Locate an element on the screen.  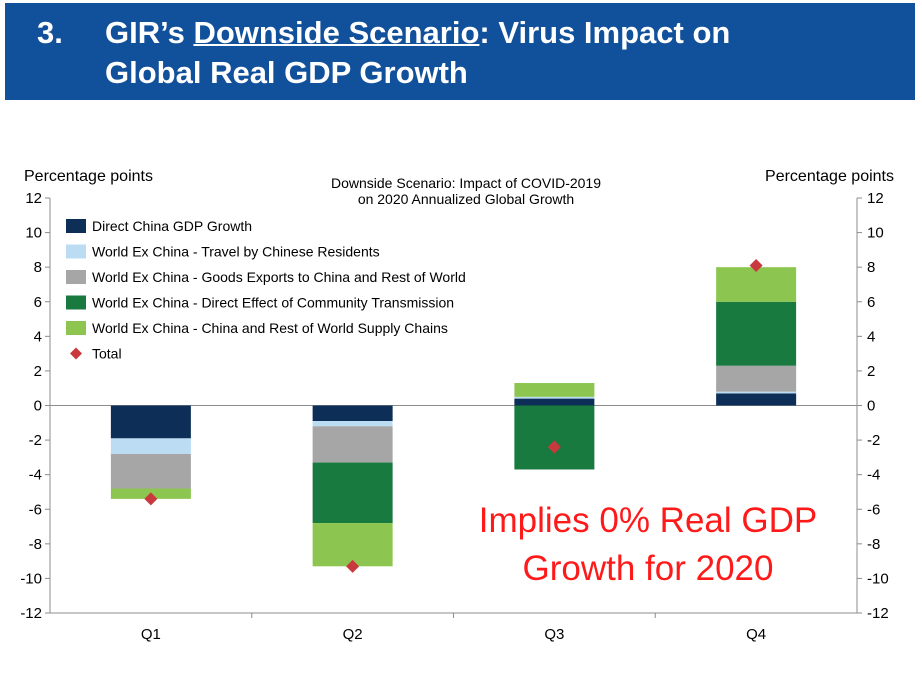
x-tick-label: Q1 is located at coordinates (151, 634).